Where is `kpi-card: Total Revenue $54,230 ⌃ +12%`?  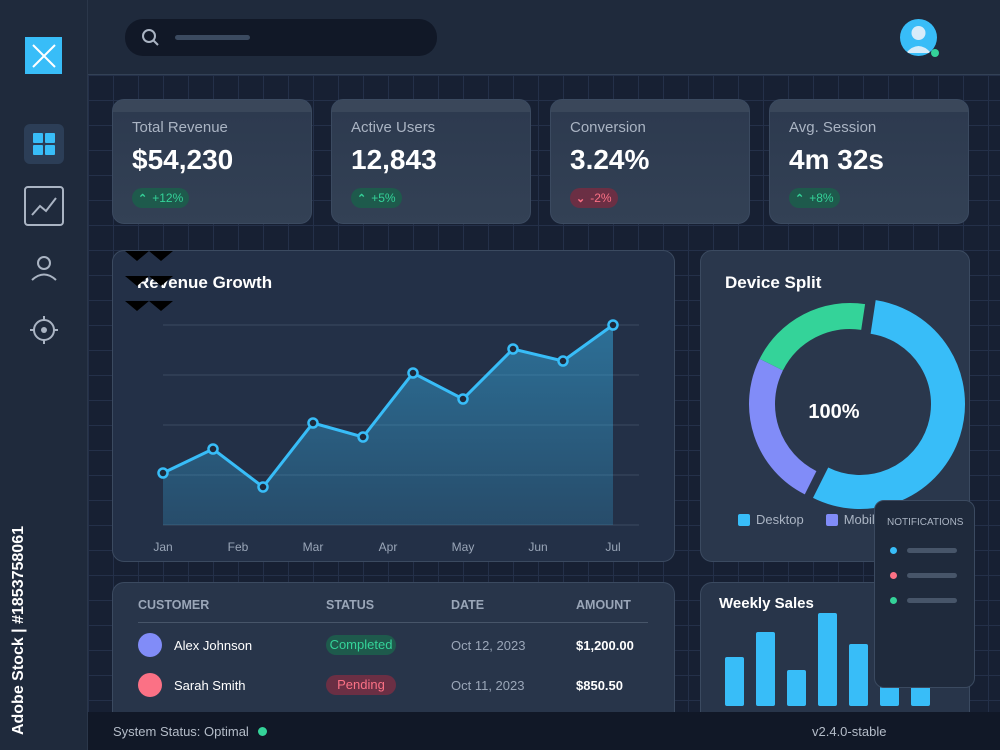 kpi-card: Total Revenue $54,230 ⌃ +12% is located at coordinates (212, 161).